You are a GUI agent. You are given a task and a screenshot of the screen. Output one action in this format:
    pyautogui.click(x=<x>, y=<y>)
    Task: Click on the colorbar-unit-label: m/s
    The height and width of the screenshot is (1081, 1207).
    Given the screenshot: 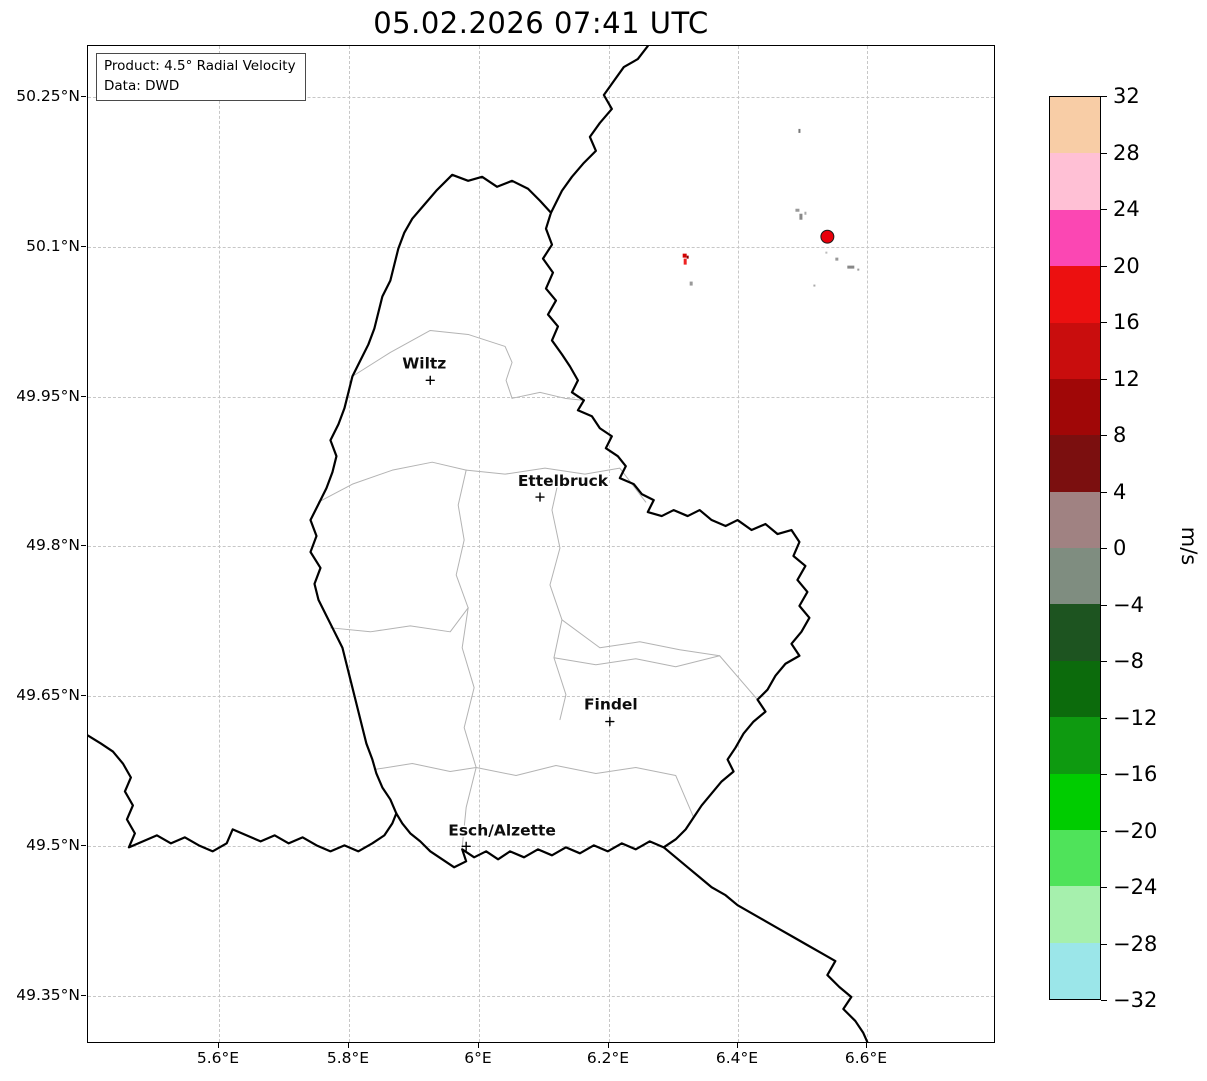 What is the action you would take?
    pyautogui.click(x=1189, y=546)
    